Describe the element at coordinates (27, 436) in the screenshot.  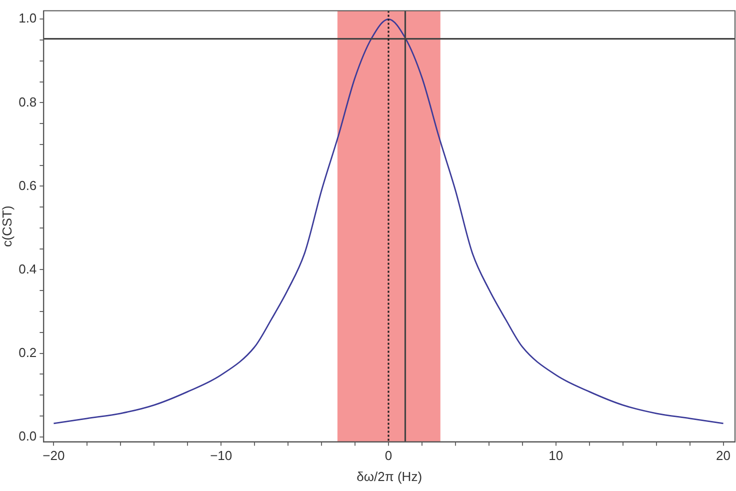
I see `y-tick-label: 0.0` at that location.